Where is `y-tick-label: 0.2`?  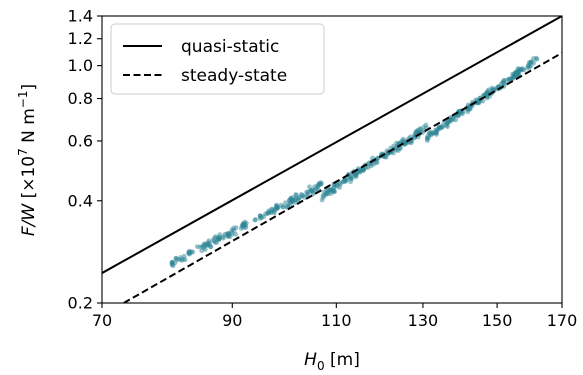
y-tick-label: 0.2 is located at coordinates (80, 303).